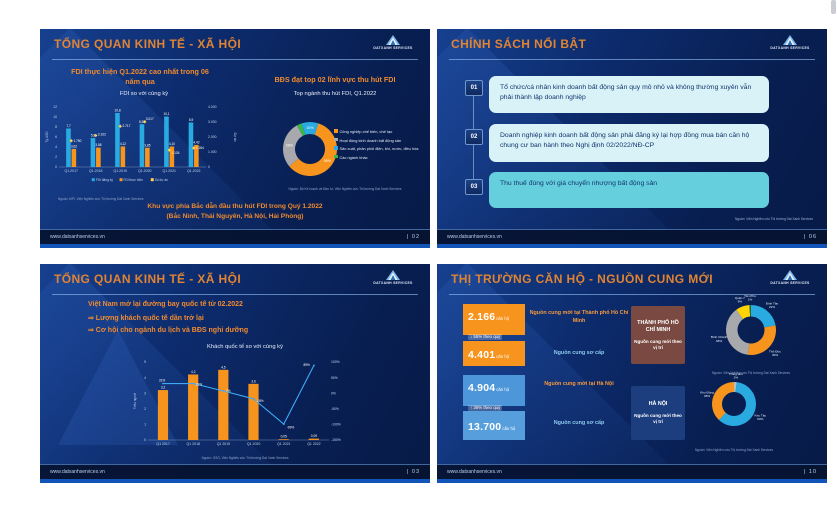 Image resolution: width=837 pixels, height=508 pixels. Describe the element at coordinates (172, 144) in the screenshot. I see `svg-text: 4,10` at that location.